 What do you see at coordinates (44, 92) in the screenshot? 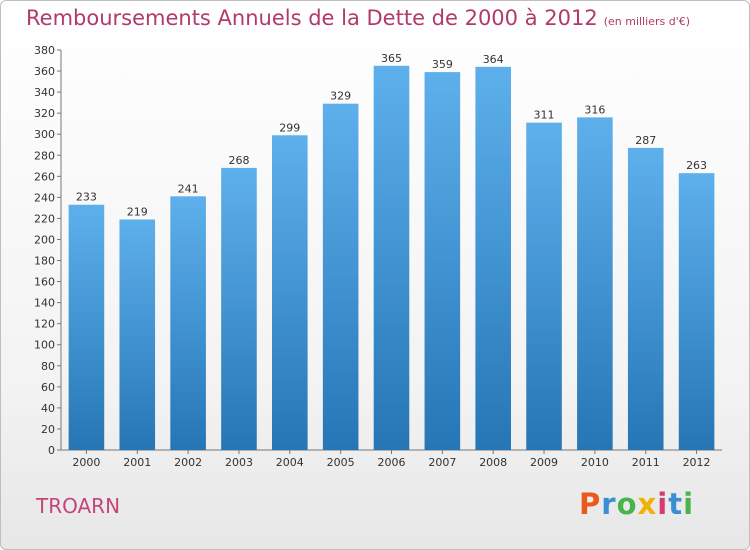
I see `y-tick-label: 340` at bounding box center [44, 92].